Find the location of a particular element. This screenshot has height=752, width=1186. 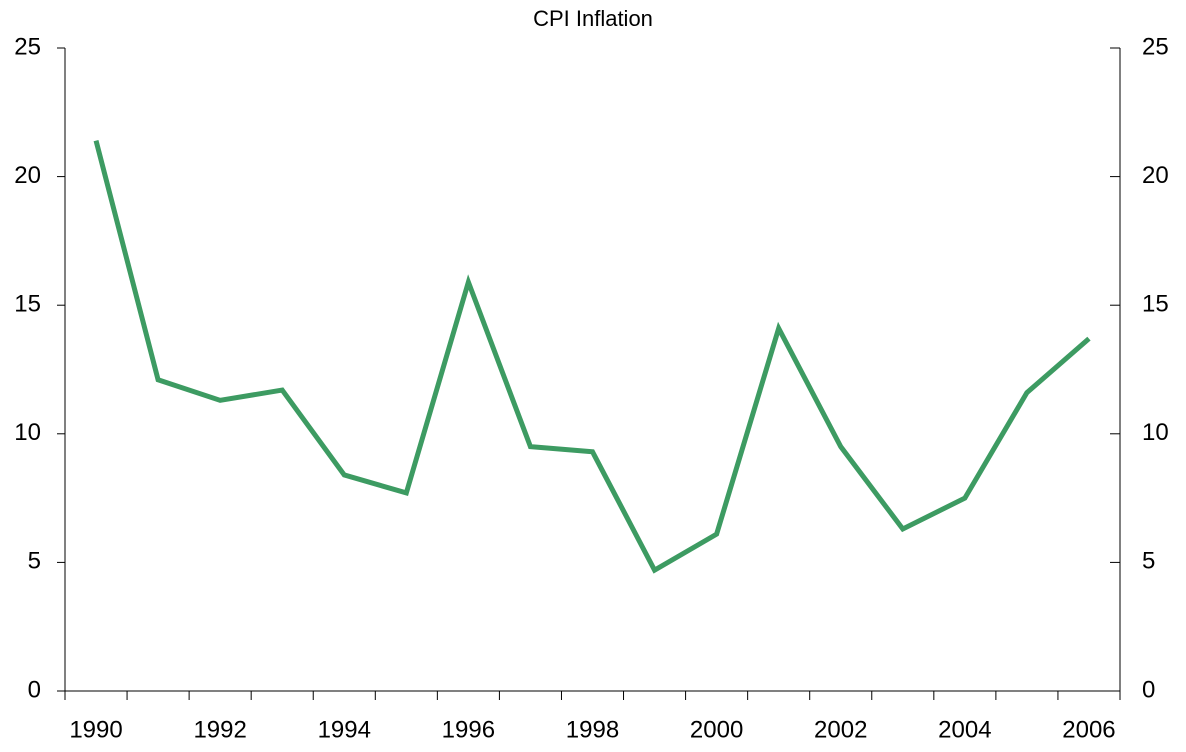

y-tick-label: 10 is located at coordinates (27, 432).